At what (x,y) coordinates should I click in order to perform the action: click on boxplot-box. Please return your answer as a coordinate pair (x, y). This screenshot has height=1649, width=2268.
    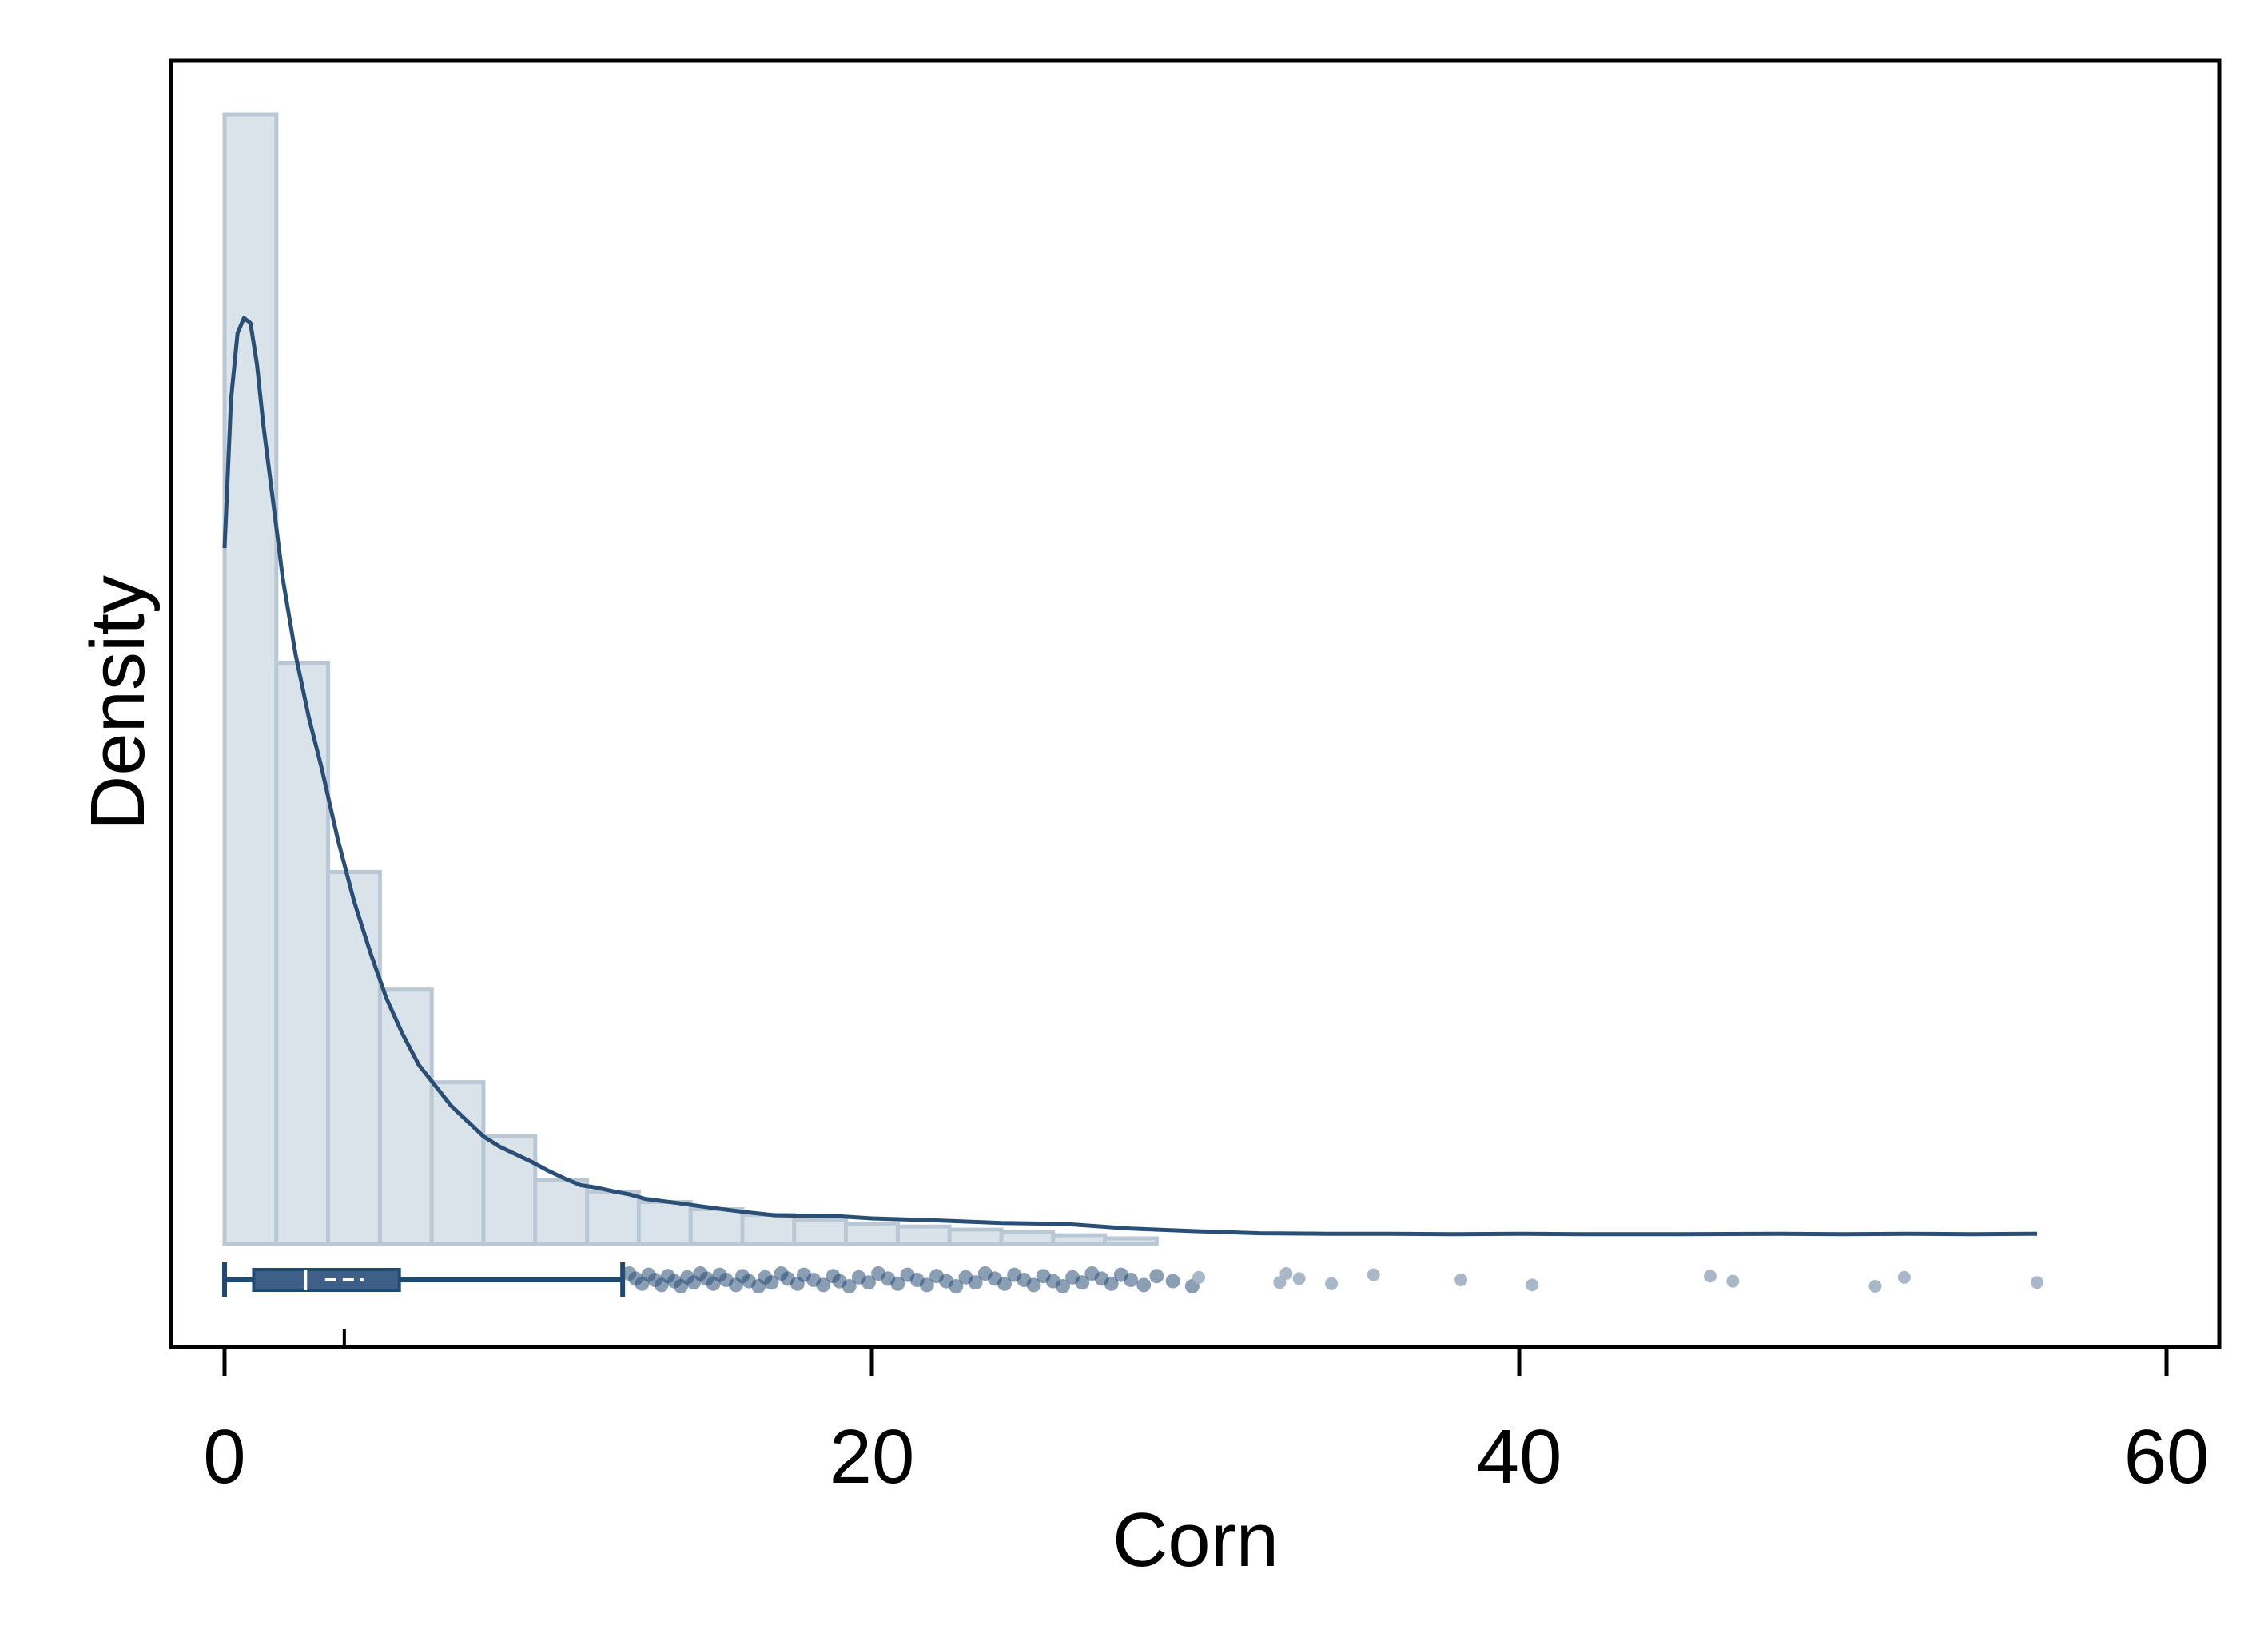
    Looking at the image, I should click on (326, 1280).